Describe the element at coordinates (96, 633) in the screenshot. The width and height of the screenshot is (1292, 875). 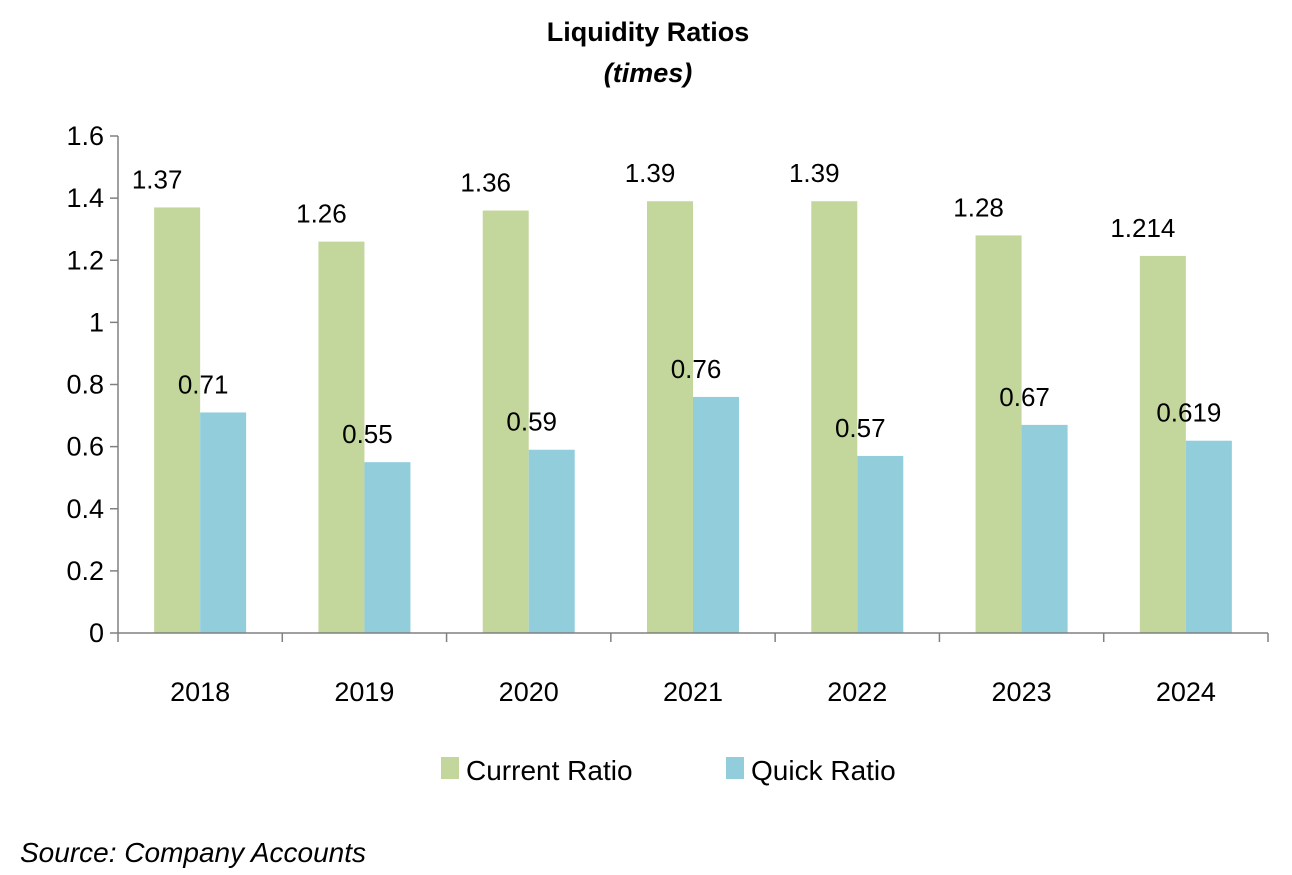
I see `y-tick-label: 0` at that location.